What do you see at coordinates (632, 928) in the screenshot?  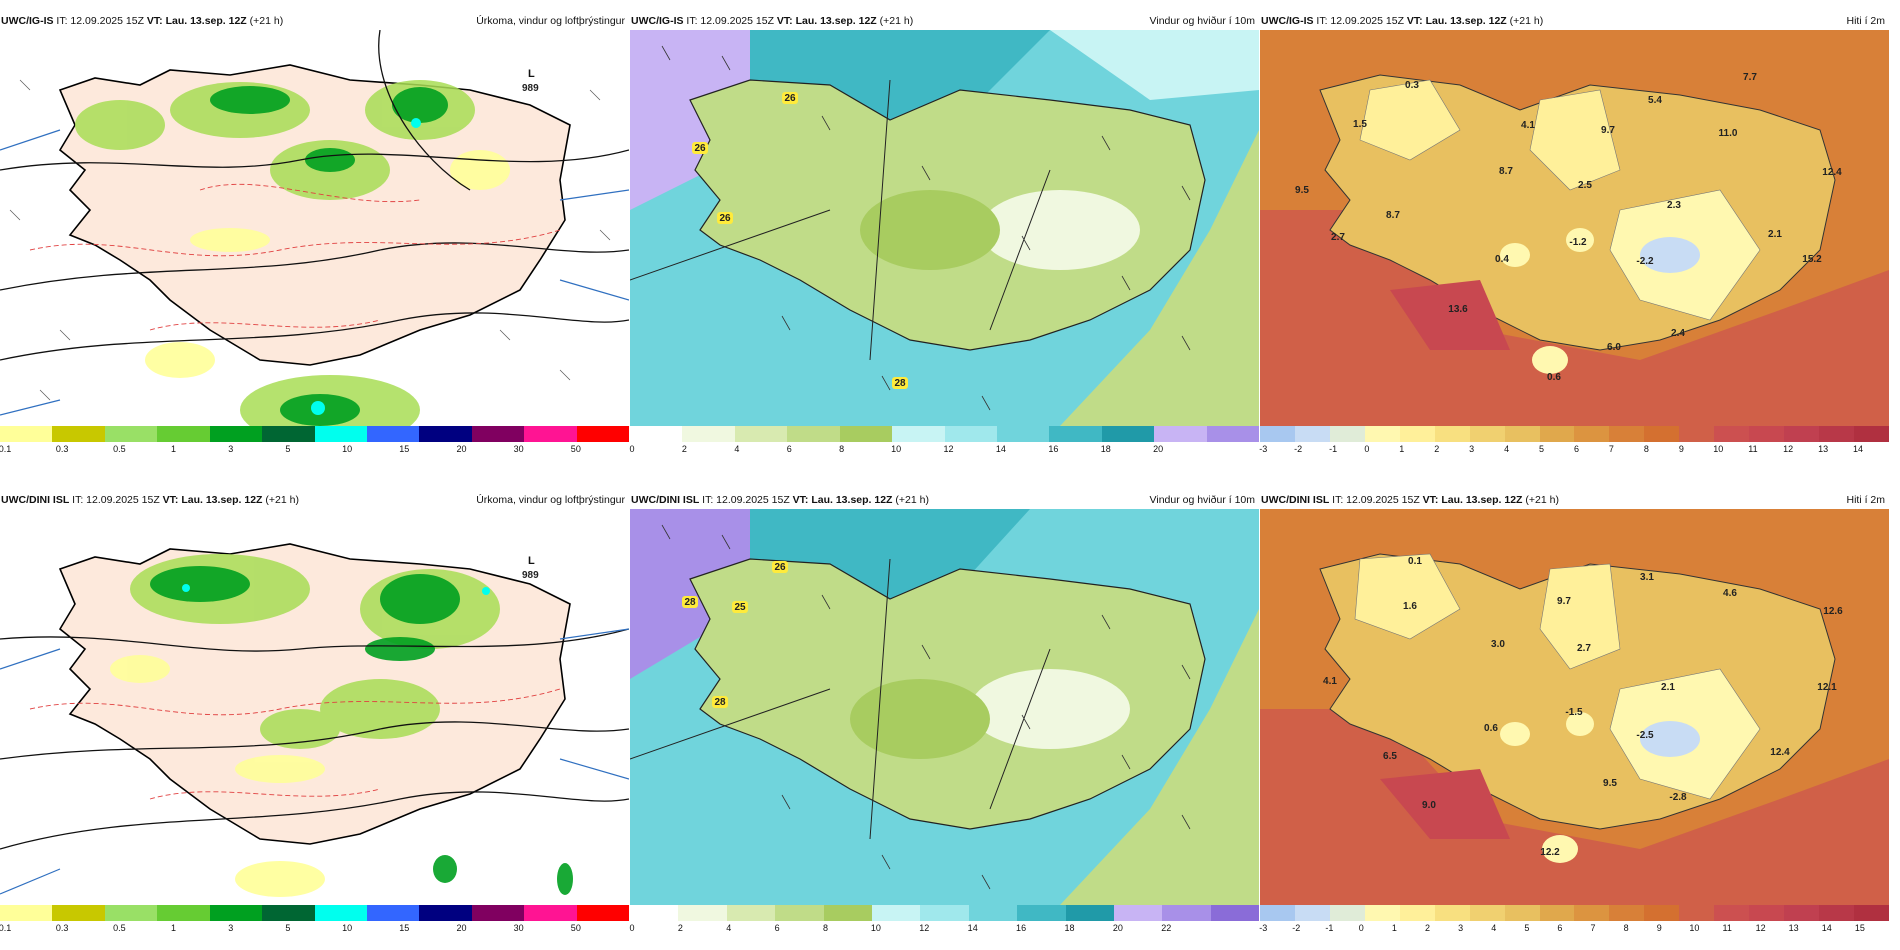 I see `colorbar-tick-label: 0` at bounding box center [632, 928].